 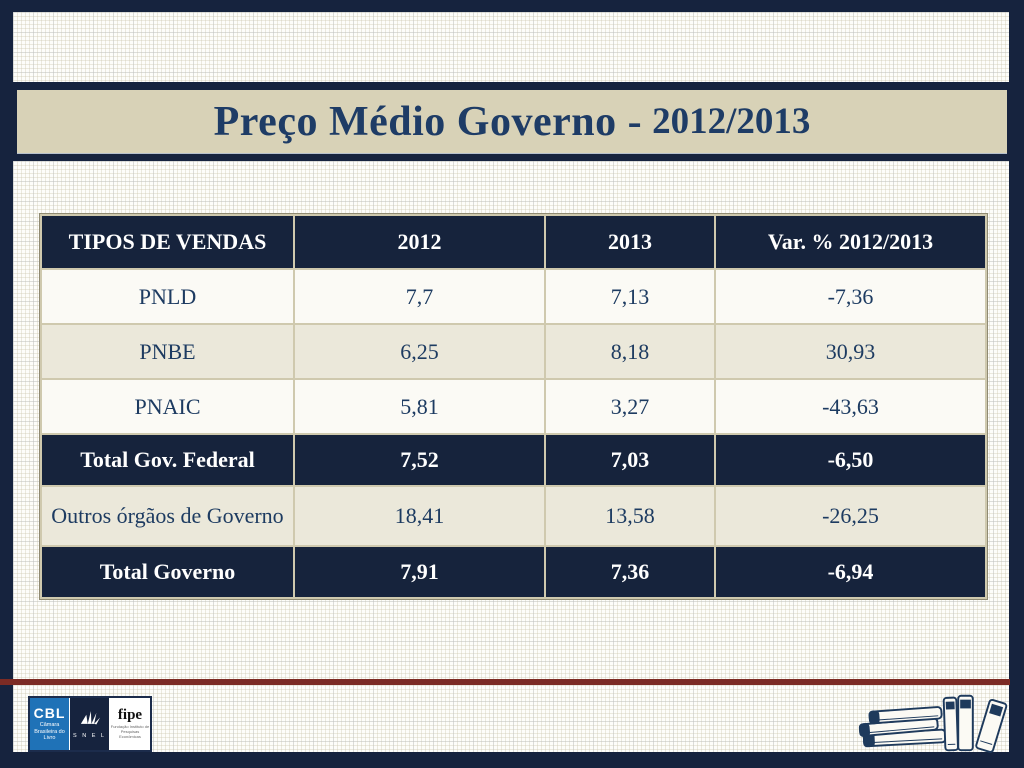 I want to click on col-header-2012: 2012, so click(x=419, y=242).